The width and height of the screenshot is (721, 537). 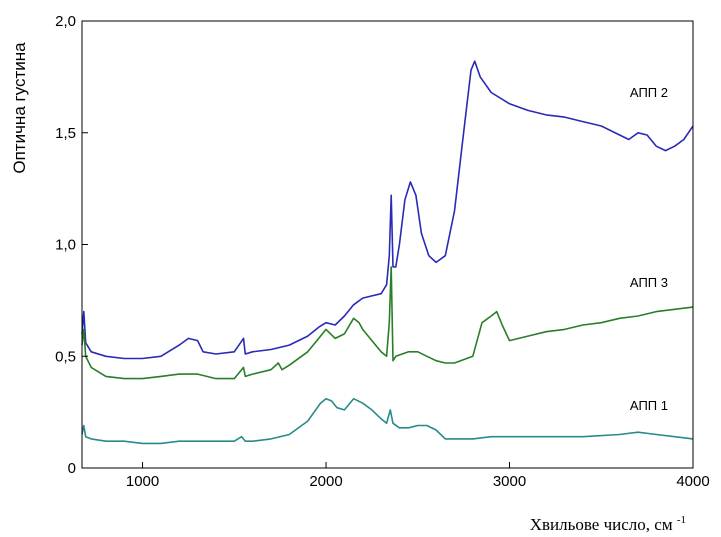 I want to click on series-label: АПП 3, so click(x=649, y=282).